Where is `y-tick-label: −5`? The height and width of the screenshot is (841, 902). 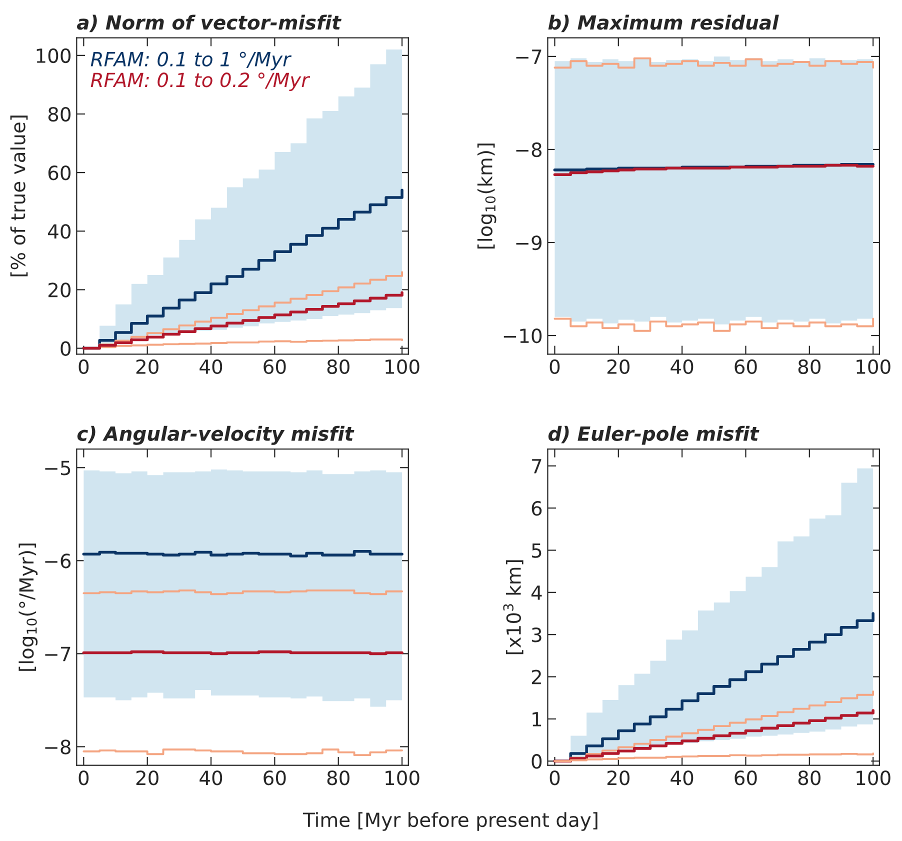
y-tick-label: −5 is located at coordinates (57, 468).